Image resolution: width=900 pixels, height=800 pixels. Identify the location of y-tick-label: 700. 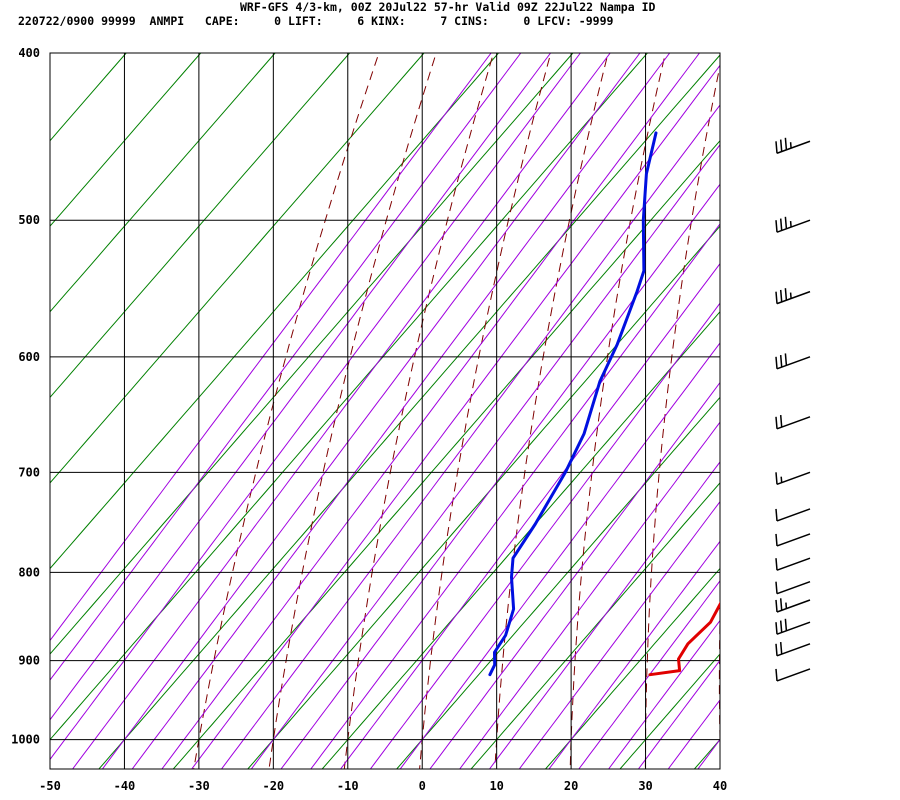
(29, 472).